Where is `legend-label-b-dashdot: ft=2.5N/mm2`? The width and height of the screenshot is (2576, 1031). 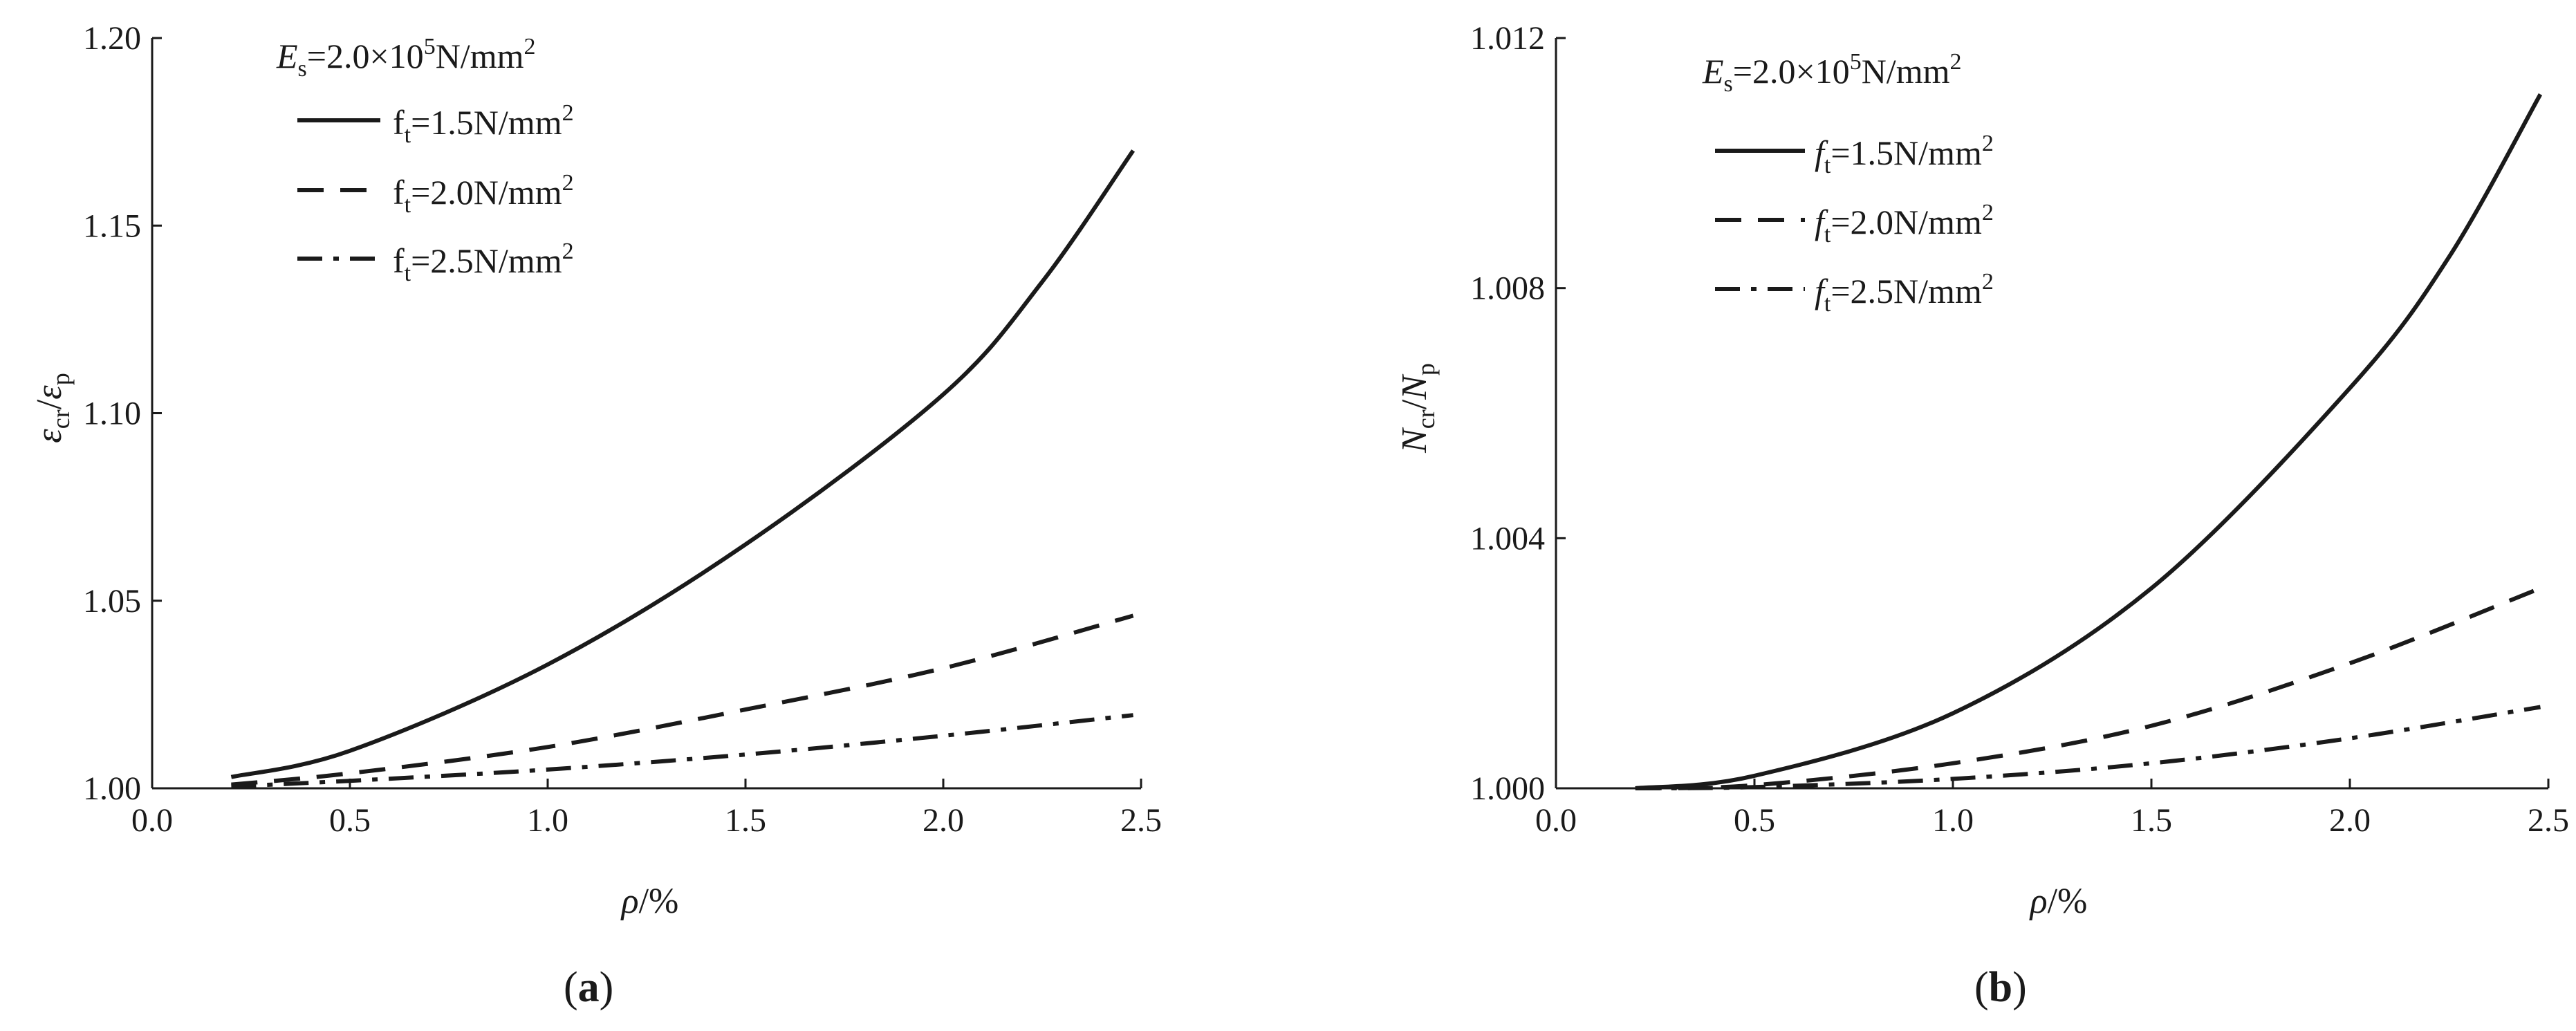
legend-label-b-dashdot: ft=2.5N/mm2 is located at coordinates (1904, 293).